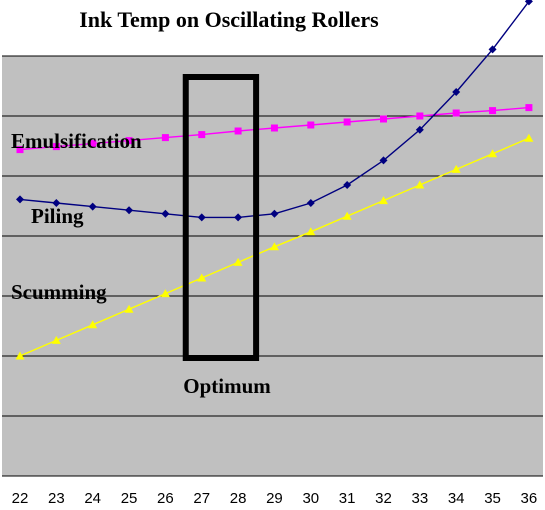  I want to click on x-tick-label: 31, so click(347, 498).